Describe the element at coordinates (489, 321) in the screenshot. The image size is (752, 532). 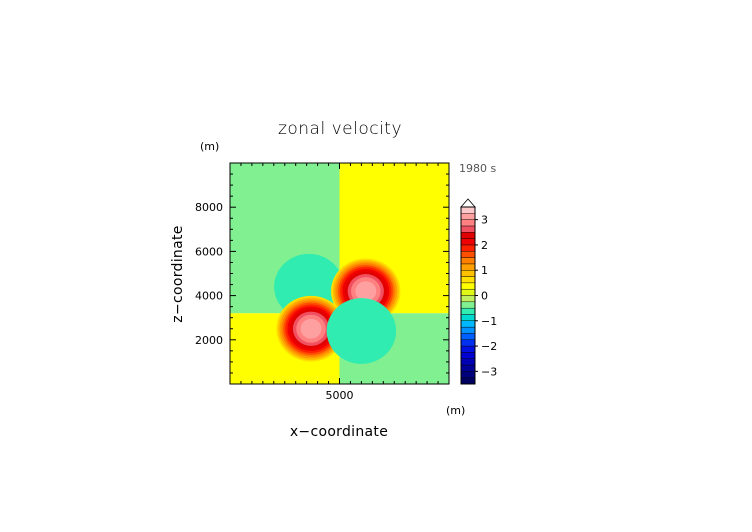
I see `colorbar-tick-label: −1` at that location.